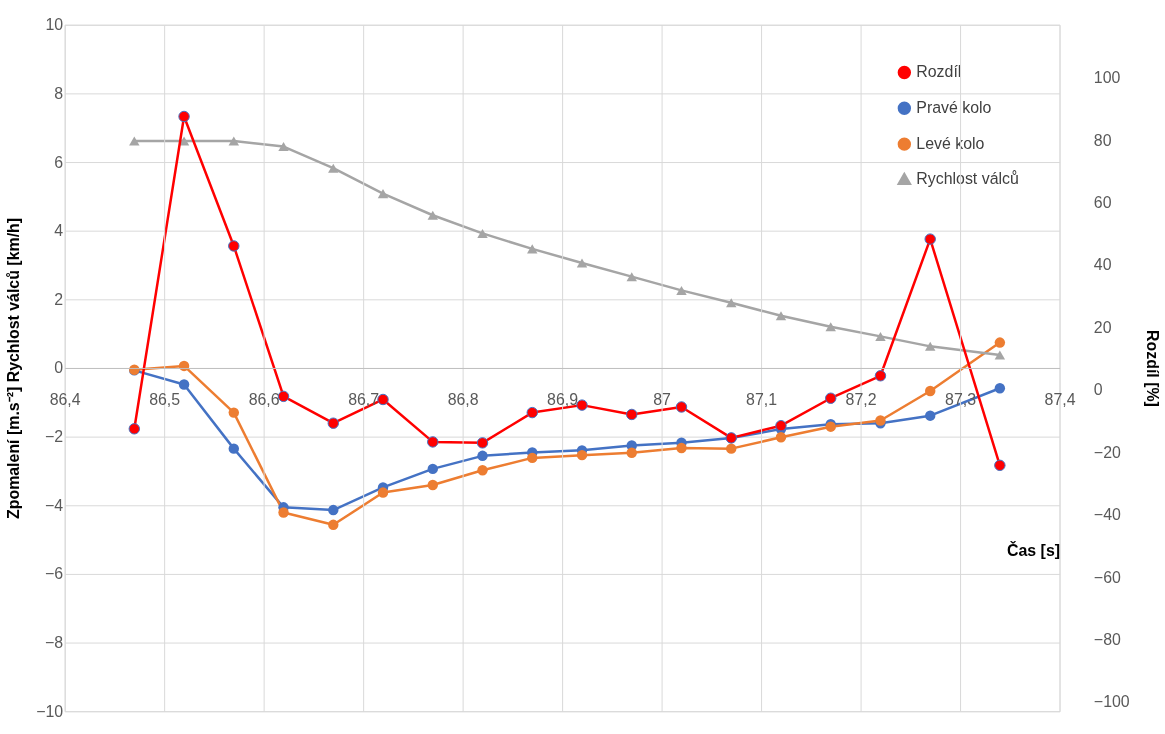 This screenshot has height=734, width=1165. I want to click on y-tick-label: 6, so click(59, 162).